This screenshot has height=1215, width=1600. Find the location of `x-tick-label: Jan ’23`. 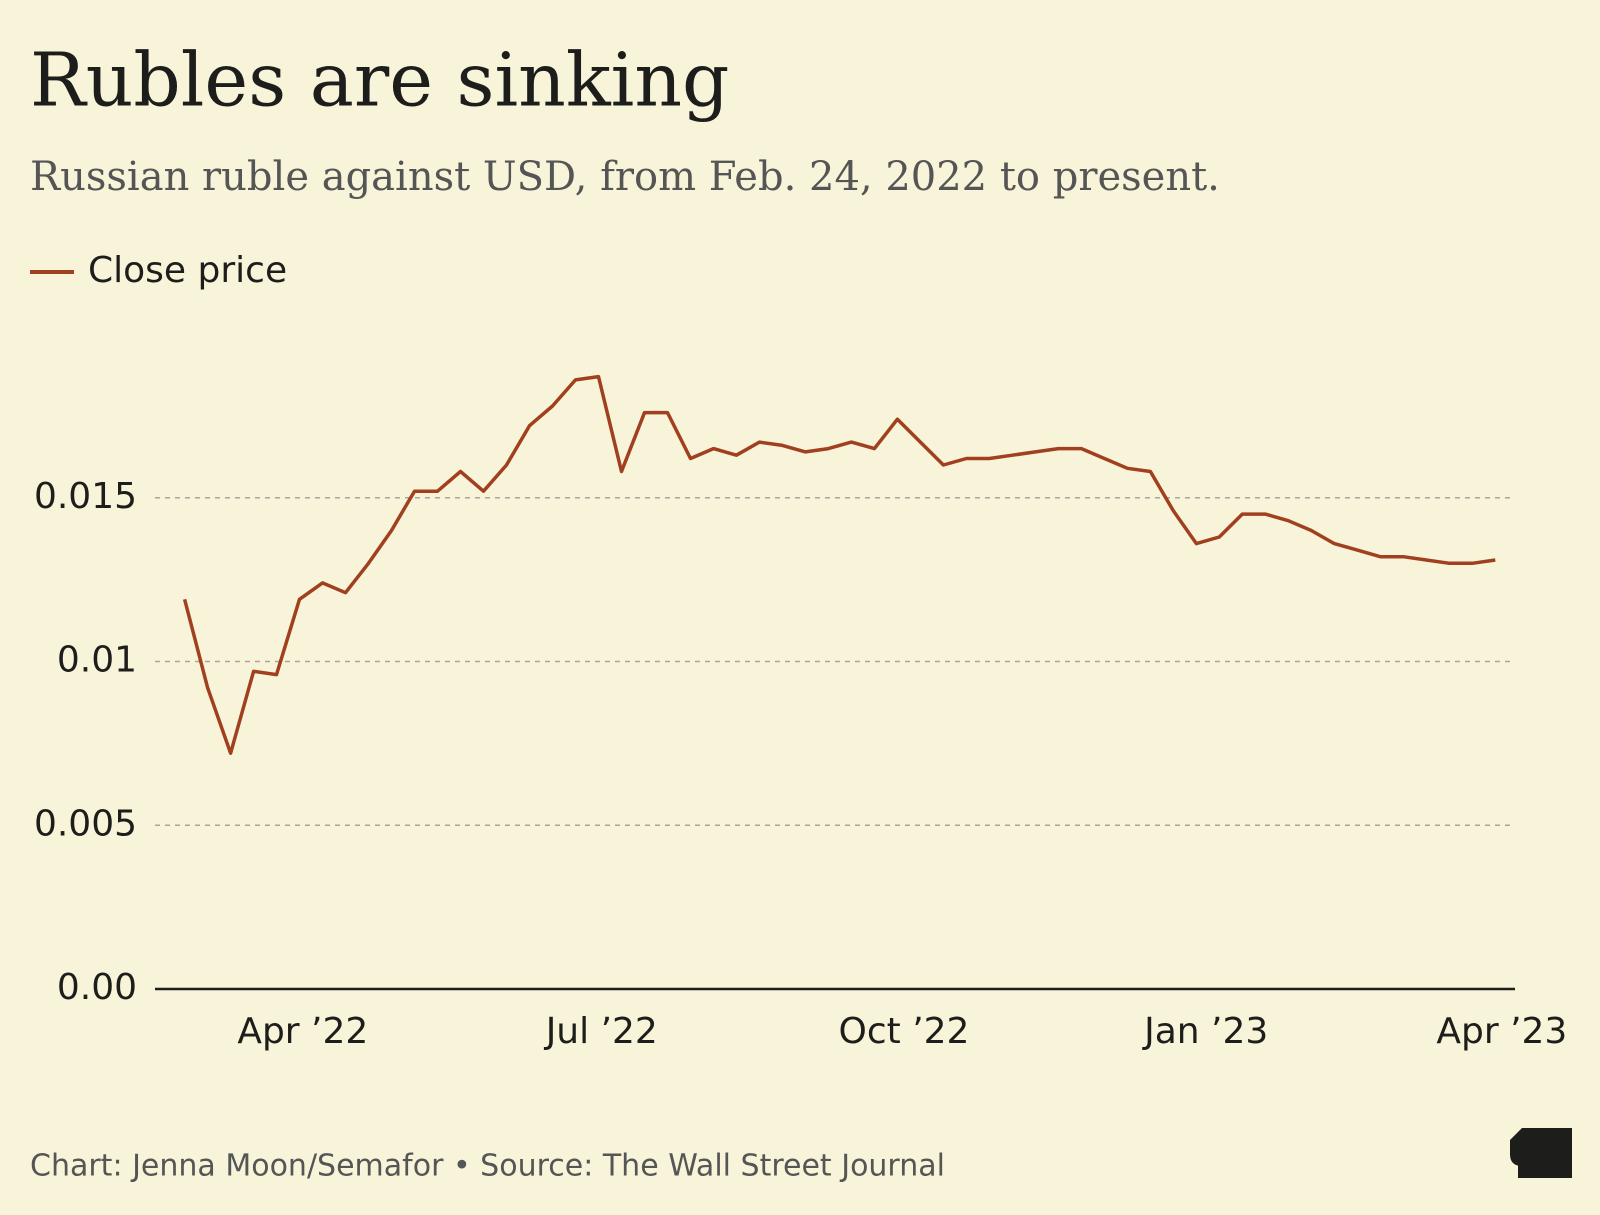

x-tick-label: Jan ’23 is located at coordinates (1205, 1031).